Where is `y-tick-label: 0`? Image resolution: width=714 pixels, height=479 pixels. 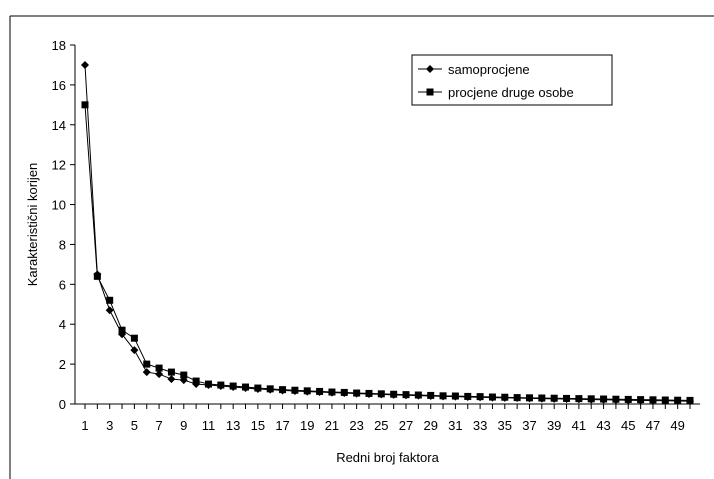
y-tick-label: 0 is located at coordinates (62, 404).